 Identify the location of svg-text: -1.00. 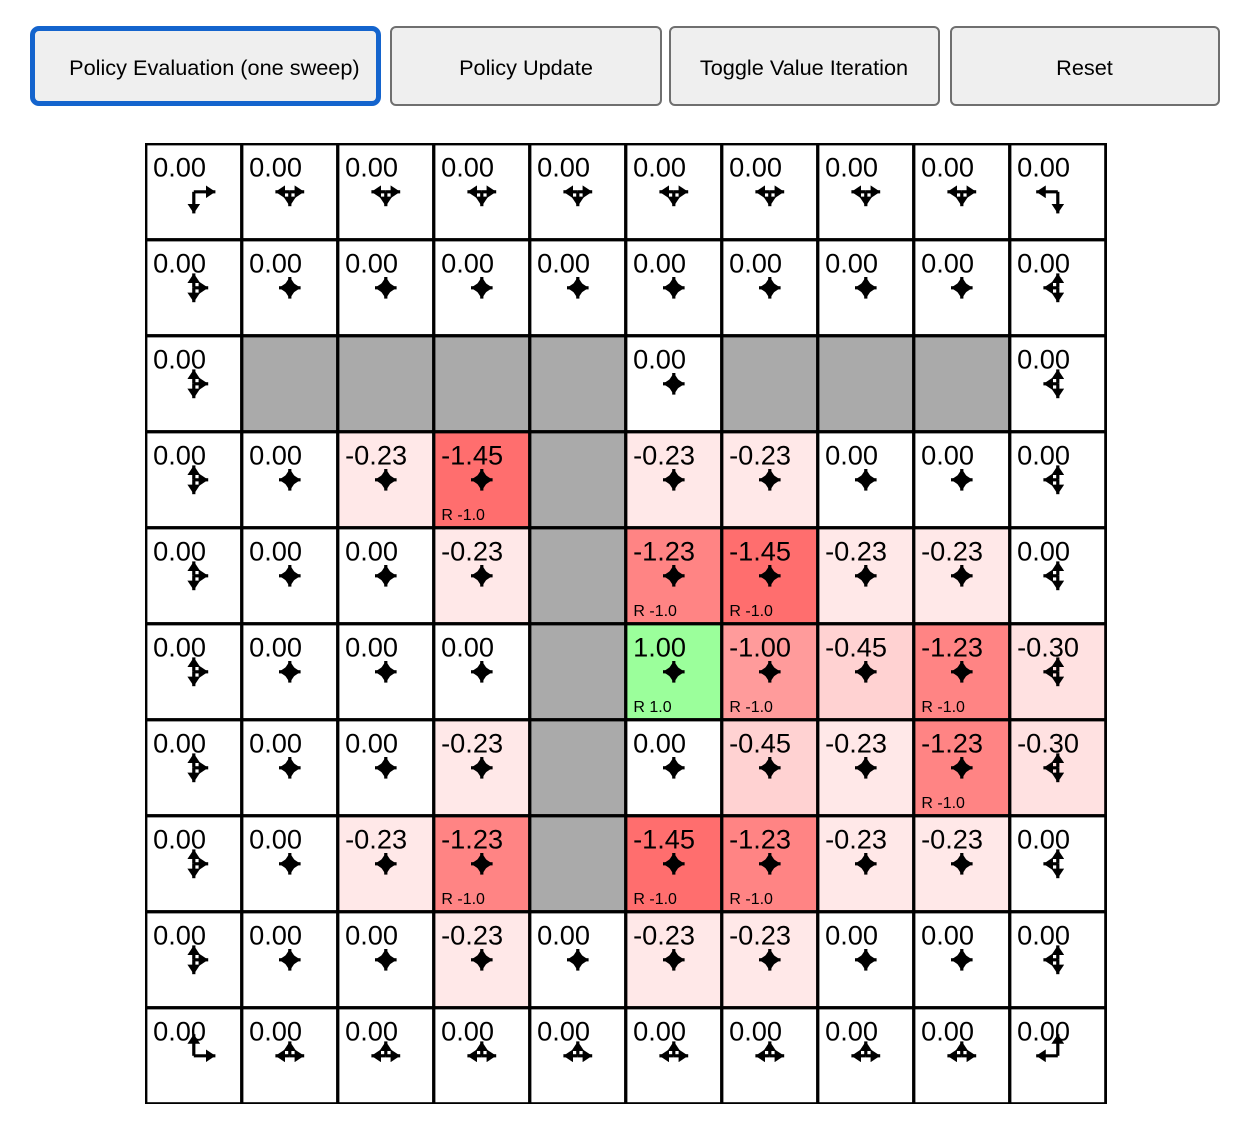
(760, 646).